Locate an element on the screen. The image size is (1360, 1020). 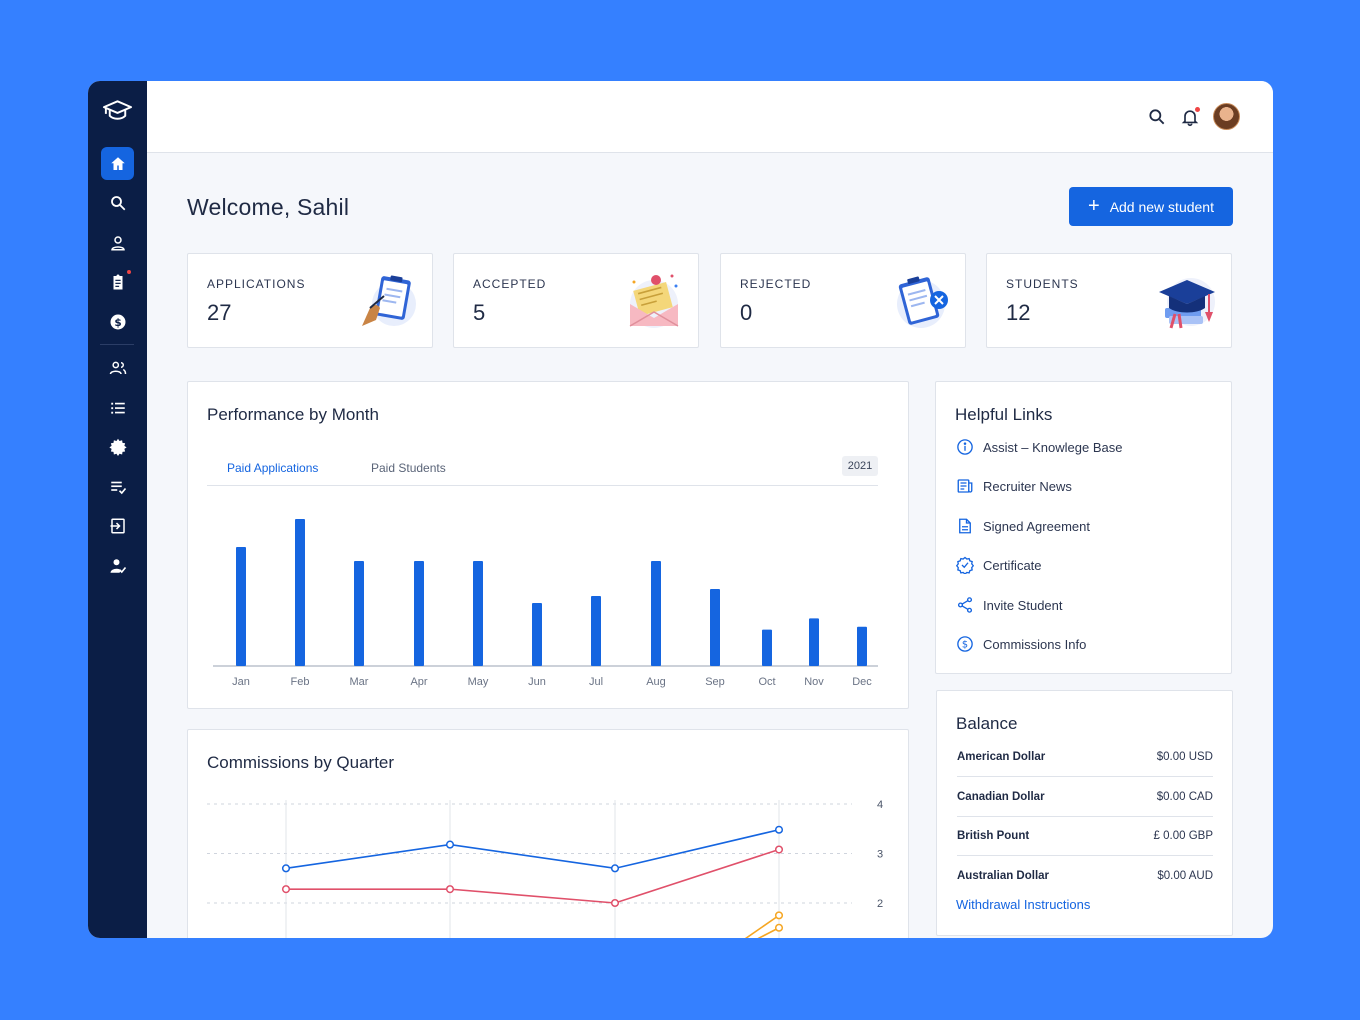
link-signed-agreement: Signed Agreement is located at coordinates (1023, 526).